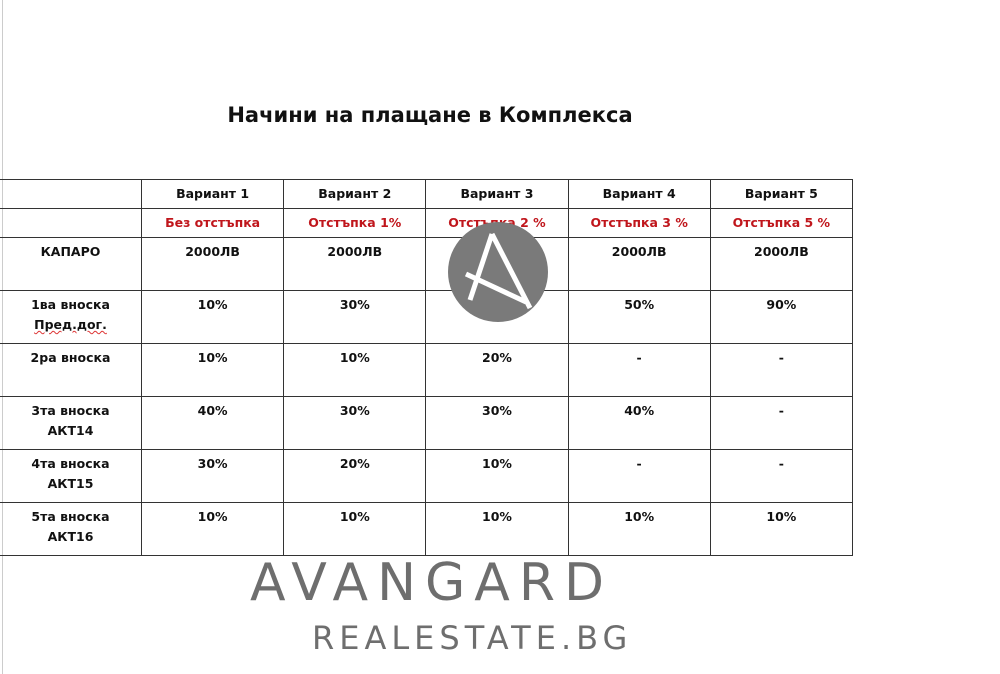  What do you see at coordinates (430, 115) in the screenshot?
I see `page-title: Начини на плащане в Комплекса` at bounding box center [430, 115].